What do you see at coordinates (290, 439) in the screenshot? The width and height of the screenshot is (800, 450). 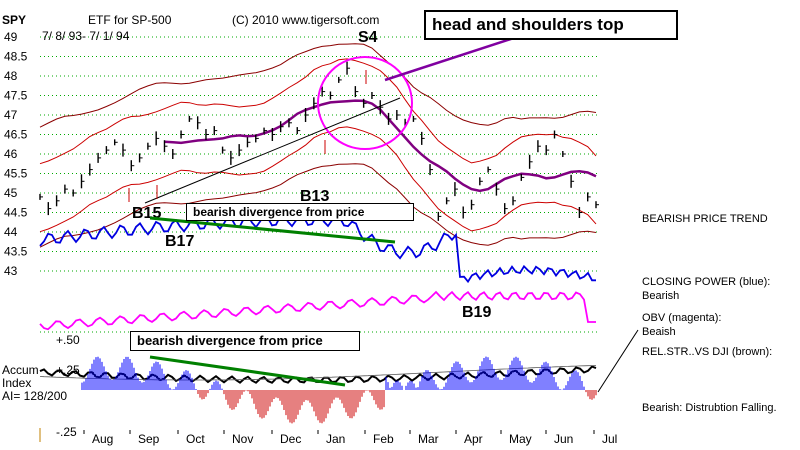 I see `month-label: Dec` at bounding box center [290, 439].